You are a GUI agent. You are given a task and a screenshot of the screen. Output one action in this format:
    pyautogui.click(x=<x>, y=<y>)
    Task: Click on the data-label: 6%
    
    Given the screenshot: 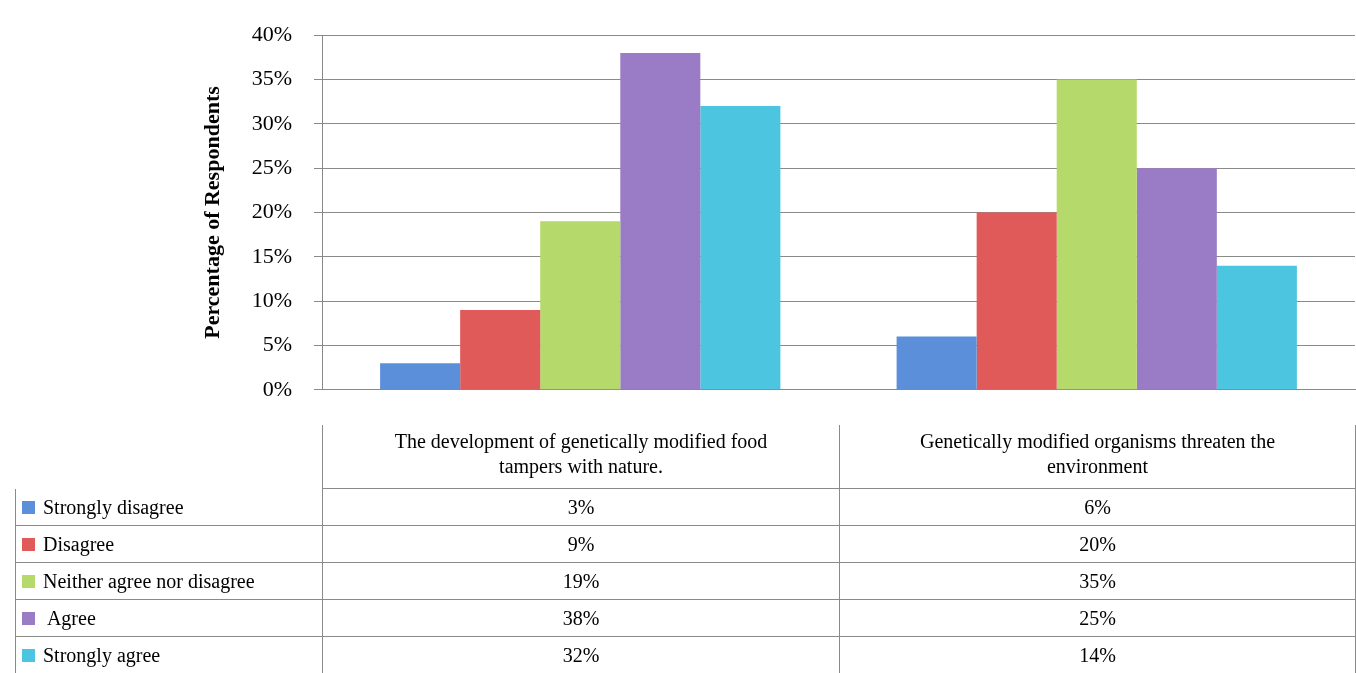 What is the action you would take?
    pyautogui.click(x=1097, y=507)
    